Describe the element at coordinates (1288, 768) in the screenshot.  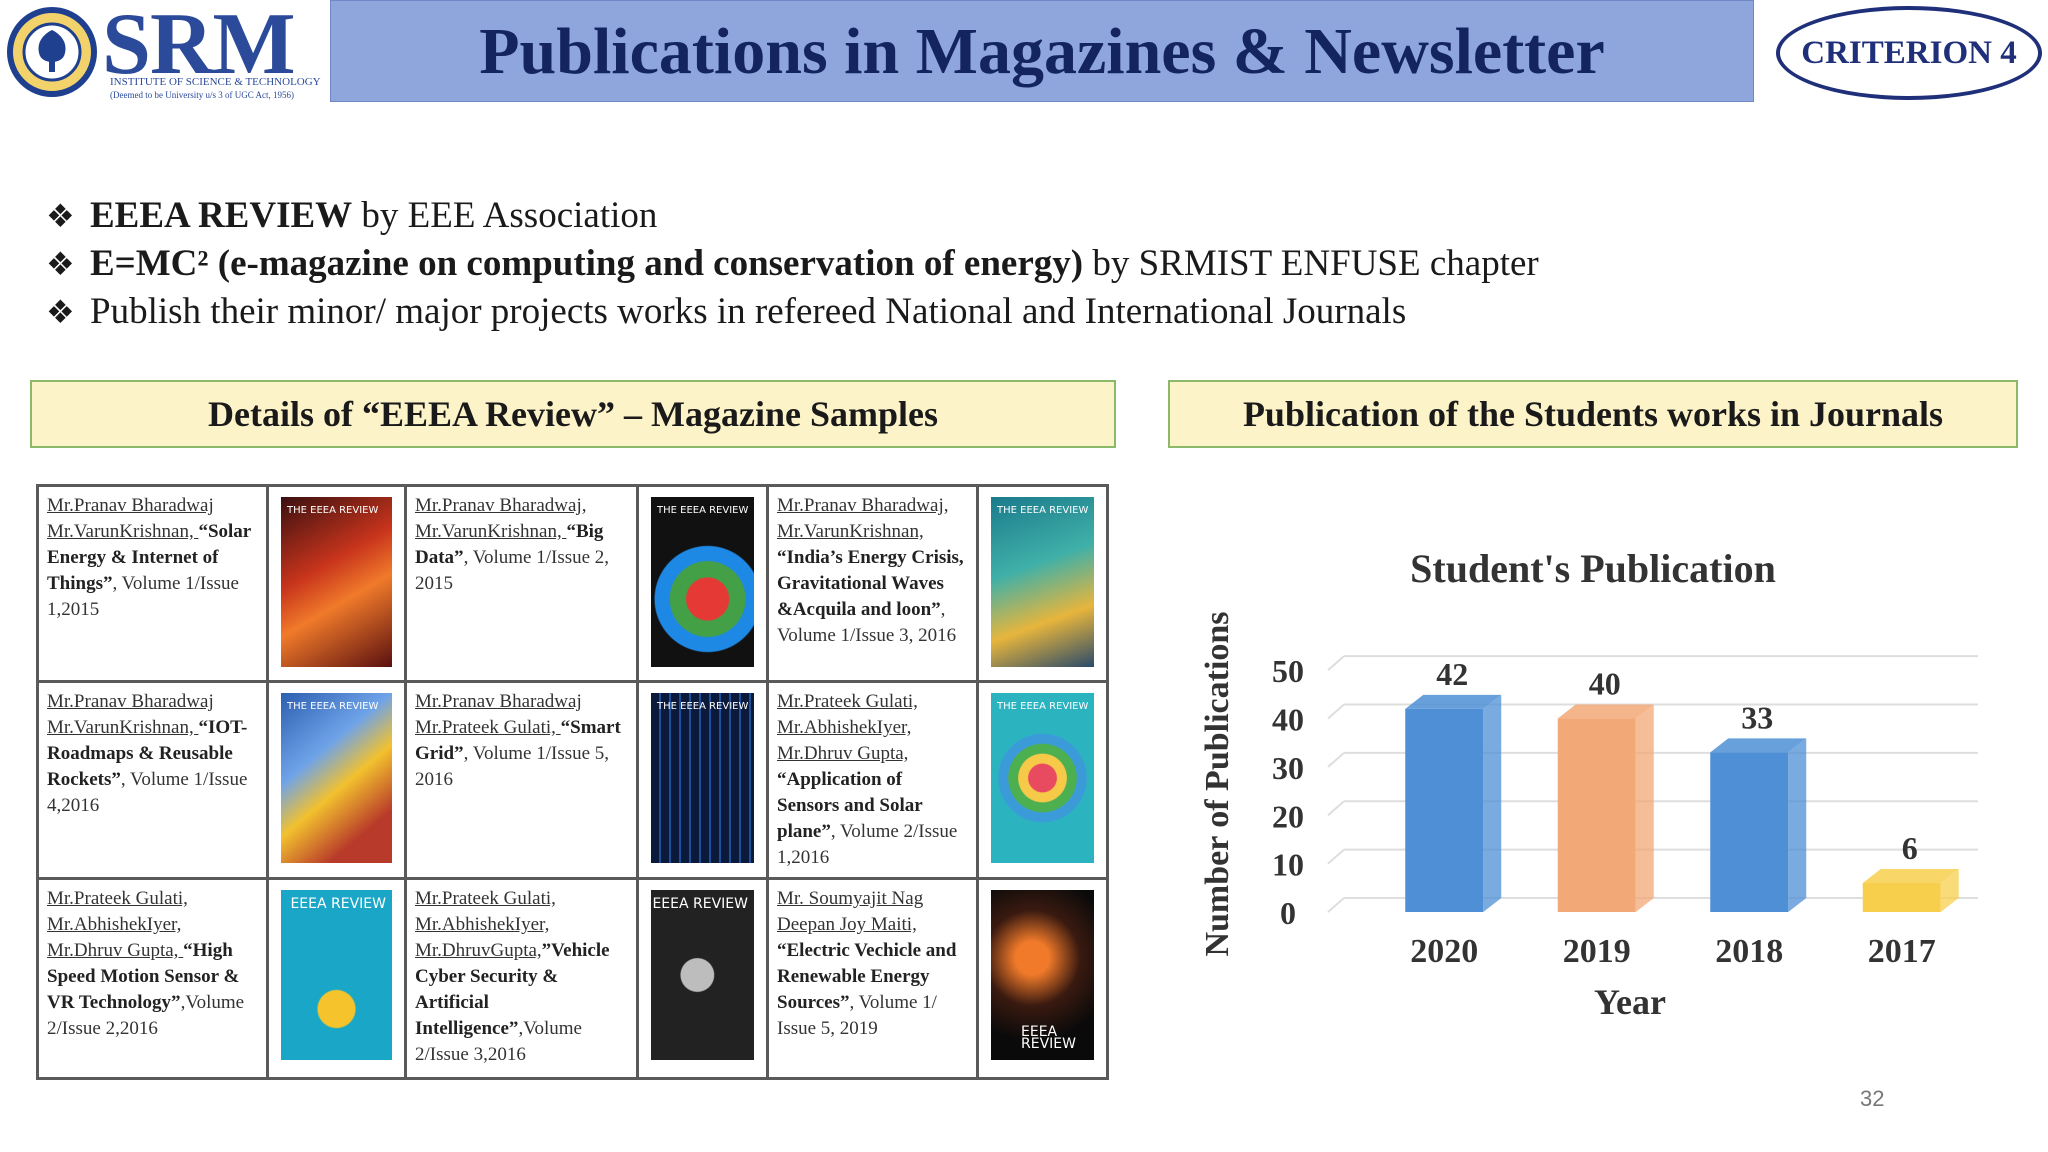
I see `y-tick-label: 30` at that location.